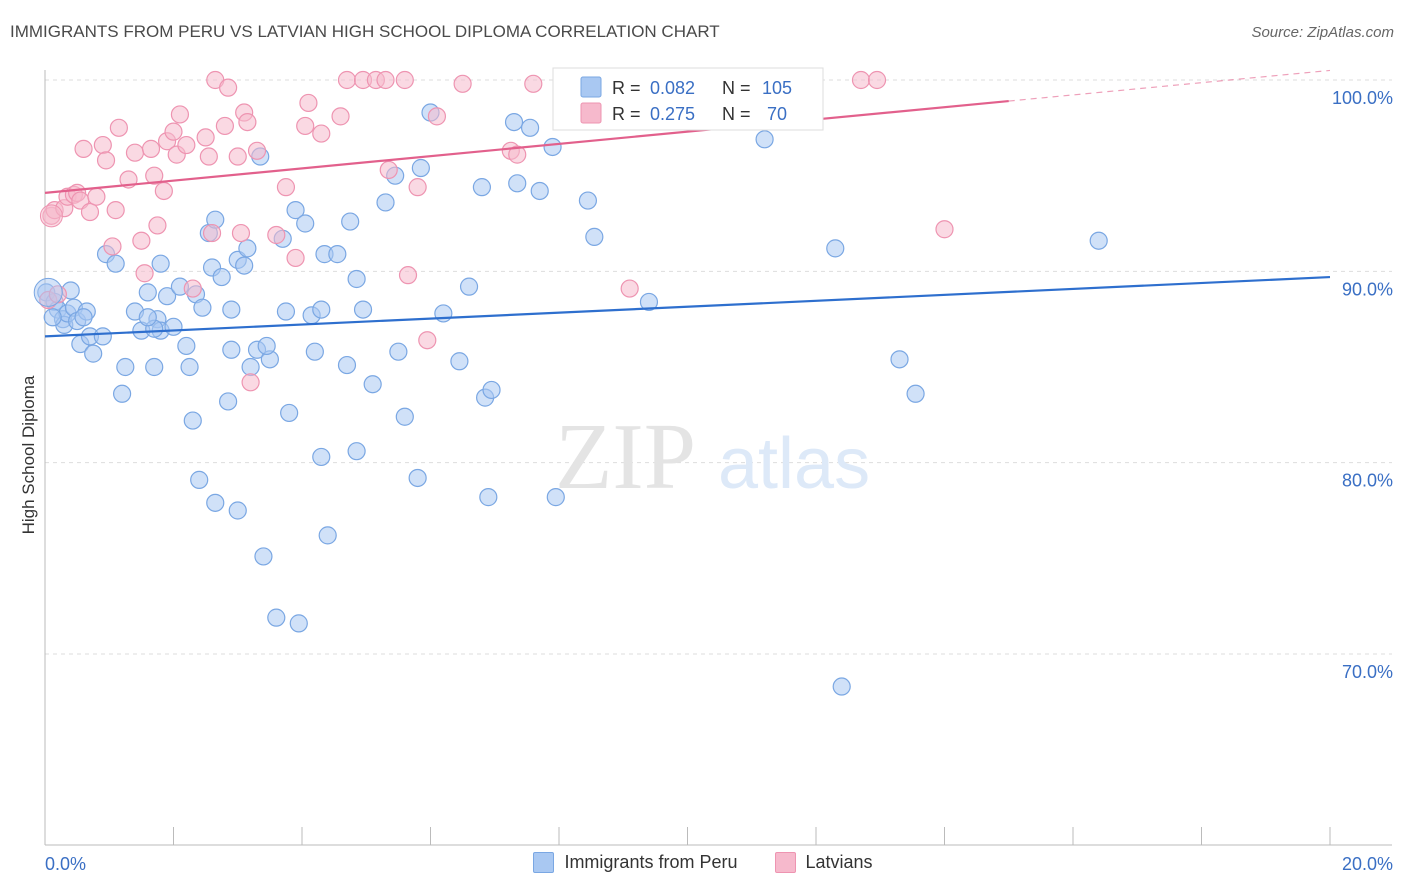 The image size is (1406, 892). Describe the element at coordinates (544, 862) in the screenshot. I see `legend-swatch-icon` at that location.